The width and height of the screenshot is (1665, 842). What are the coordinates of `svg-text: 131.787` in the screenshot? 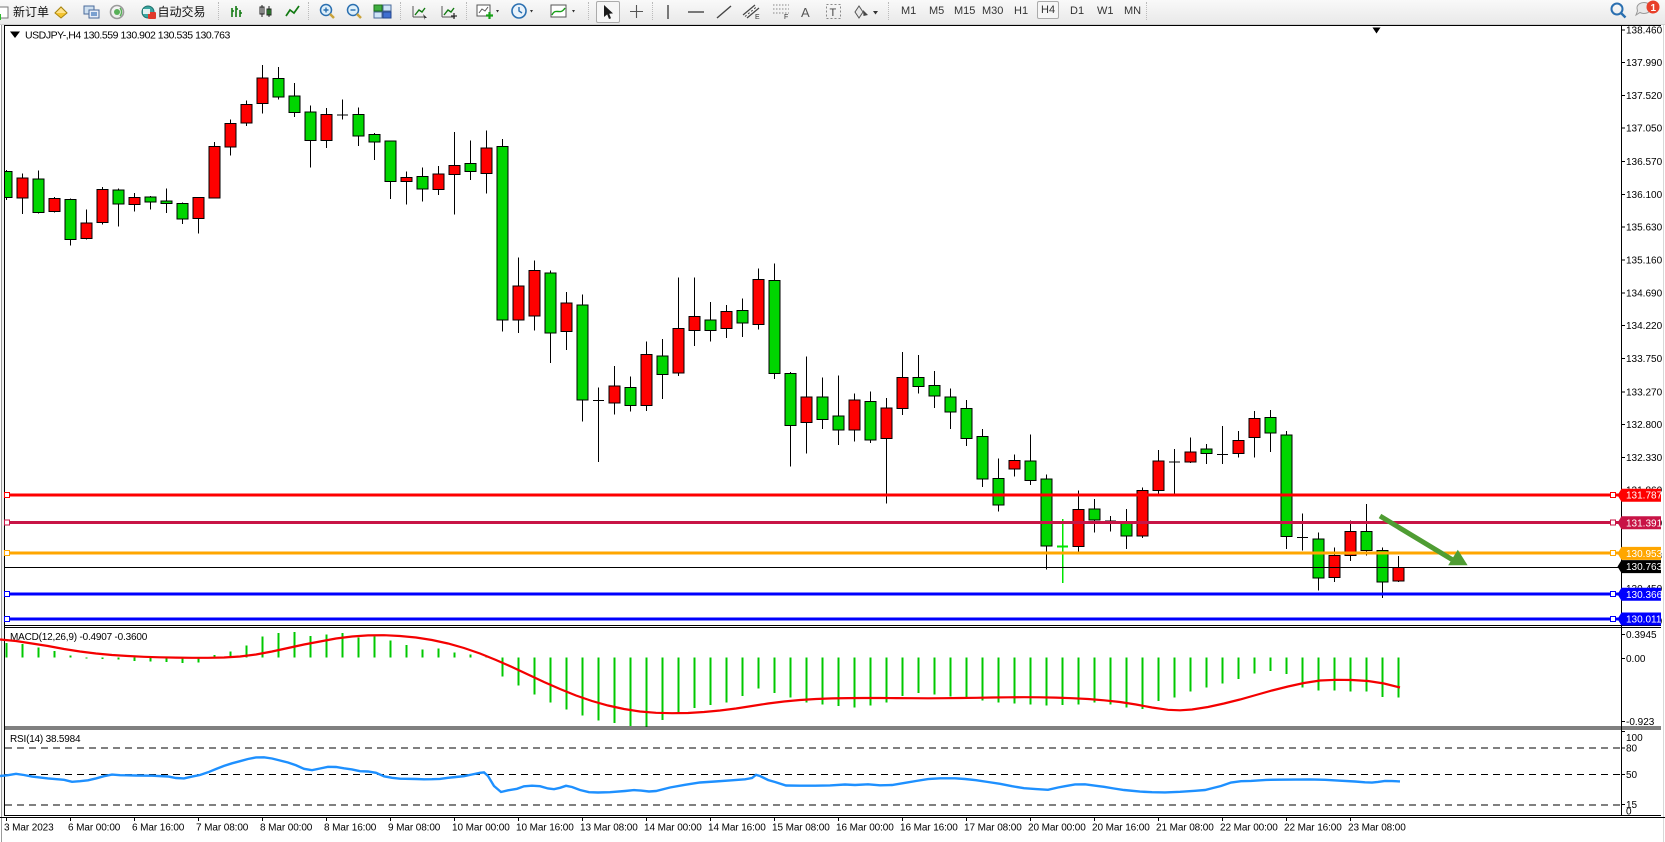 It's located at (1644, 496).